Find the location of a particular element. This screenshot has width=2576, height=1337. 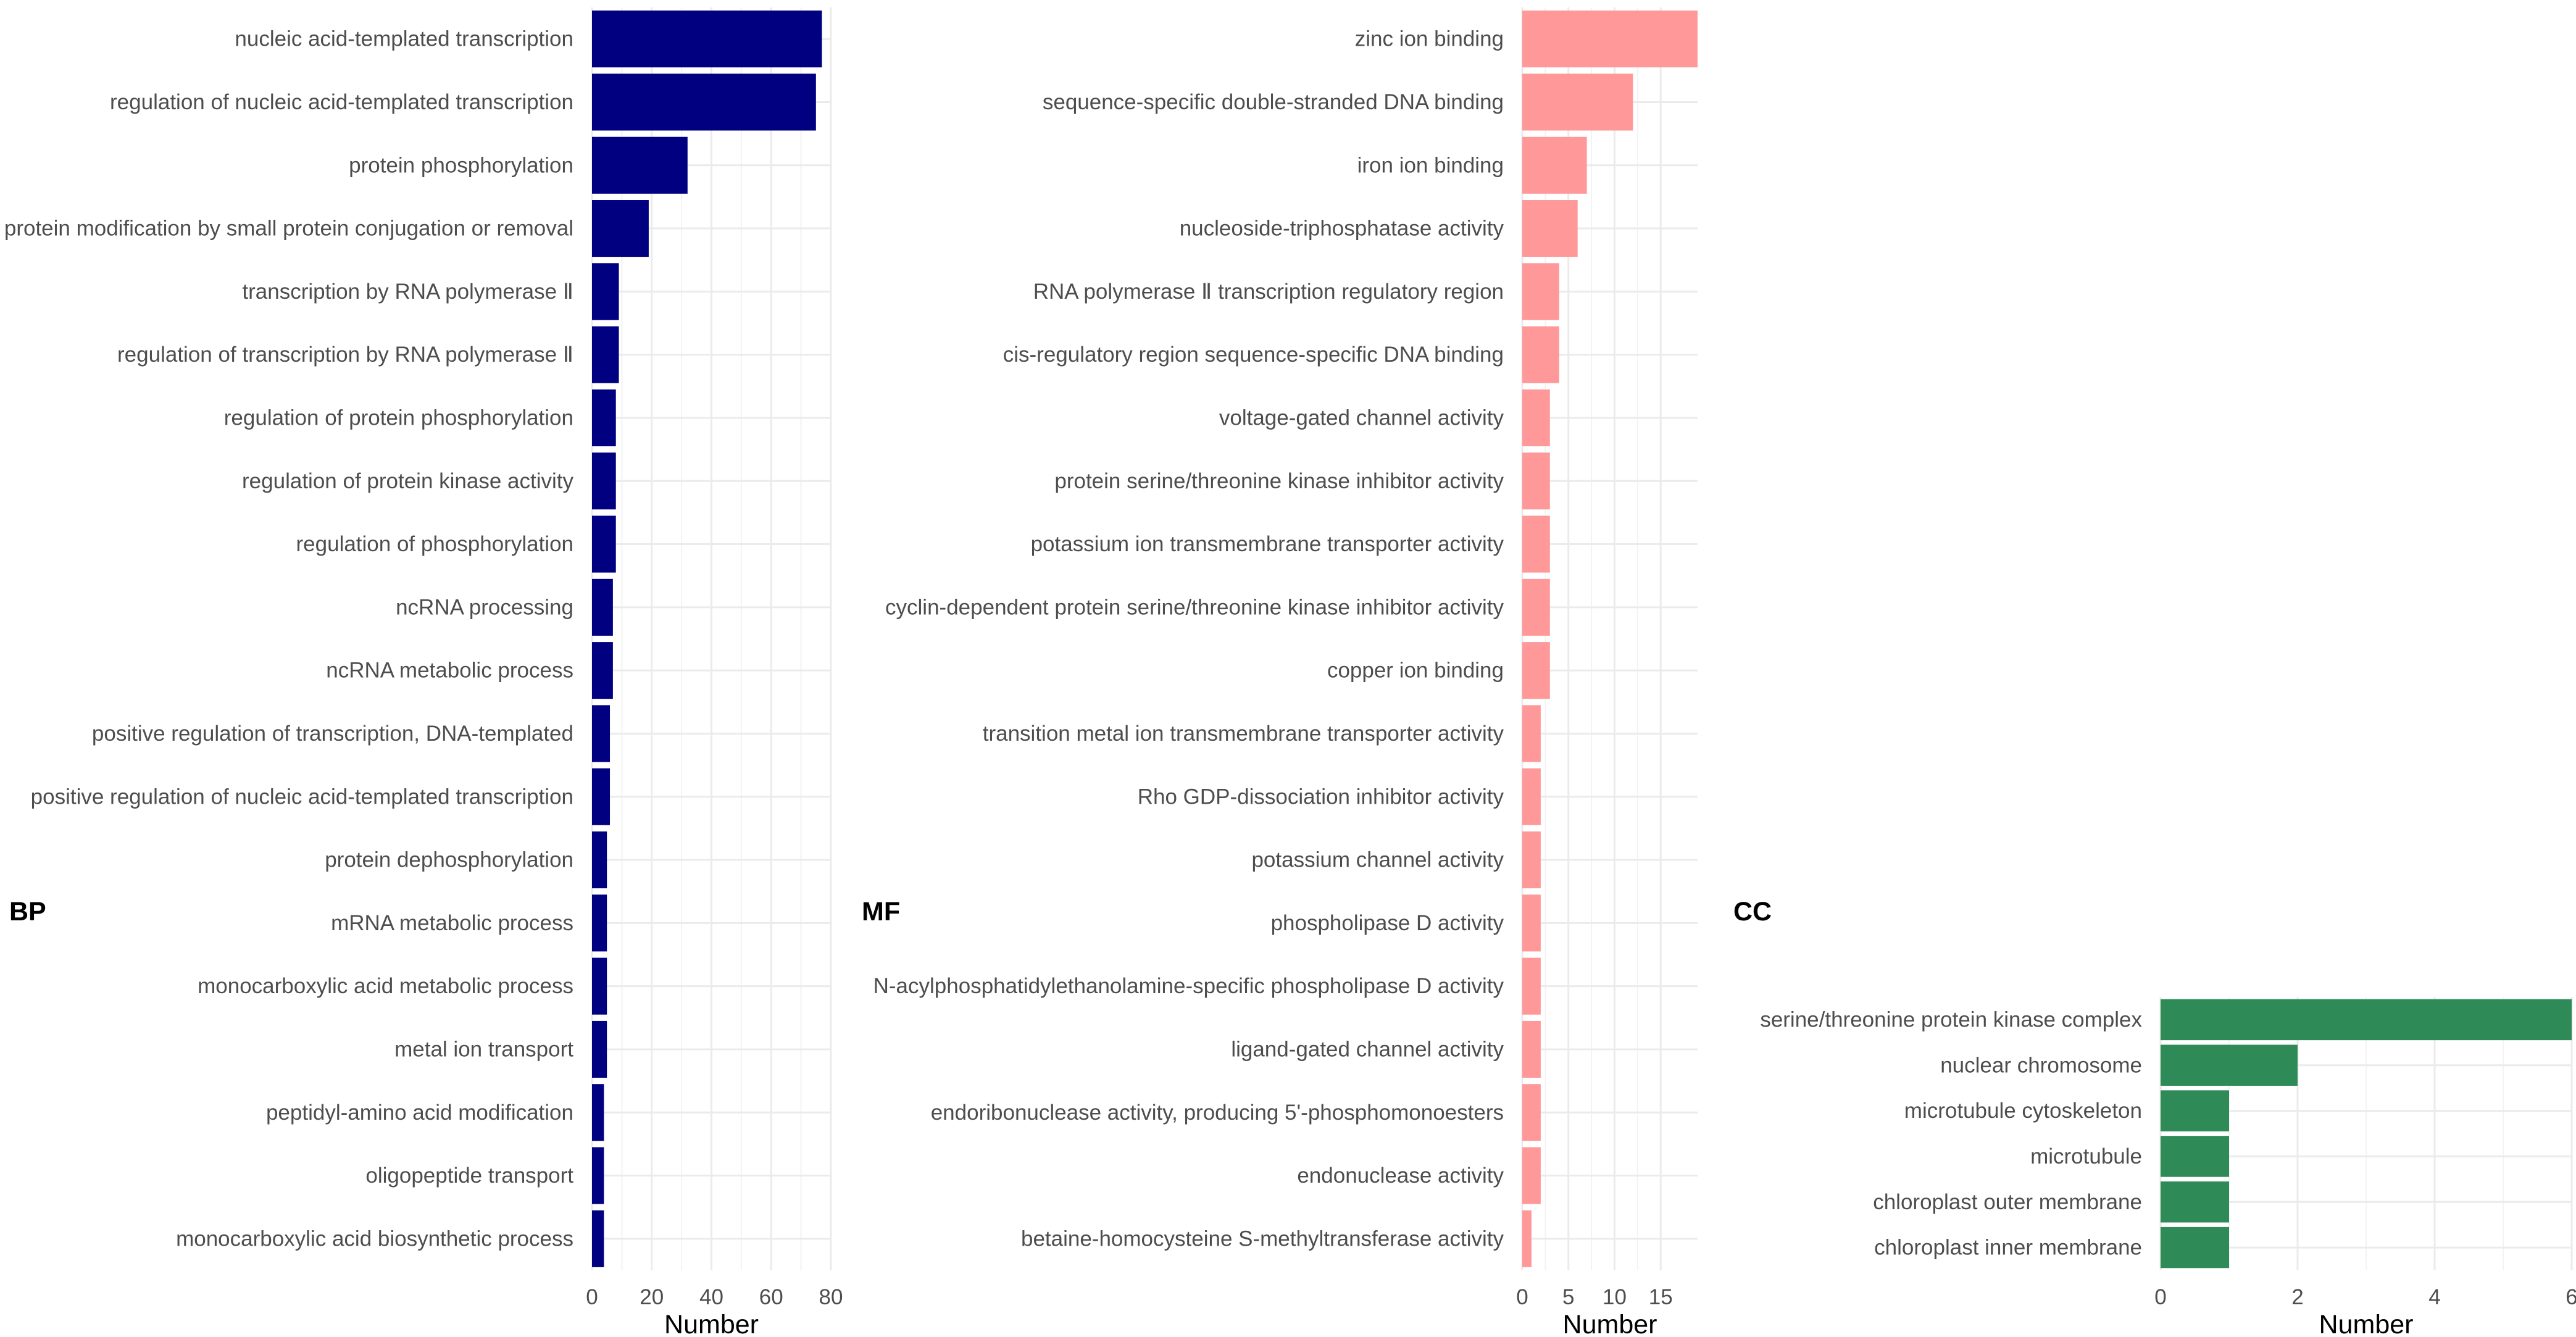

category-label: regulation of protein phosphorylation is located at coordinates (399, 418).